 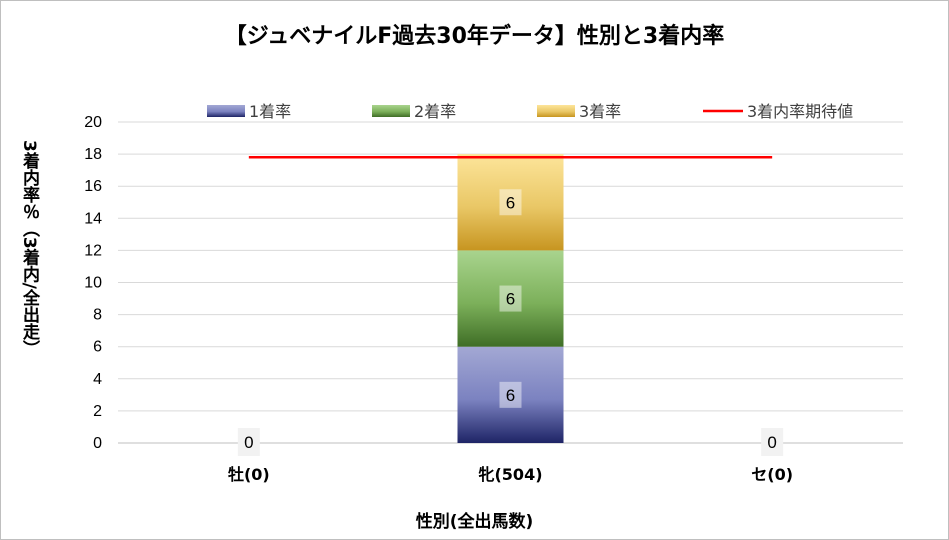 I want to click on chart-title: 【ジュベナイルF過去30年データ】性別と3着内率, so click(x=474, y=36).